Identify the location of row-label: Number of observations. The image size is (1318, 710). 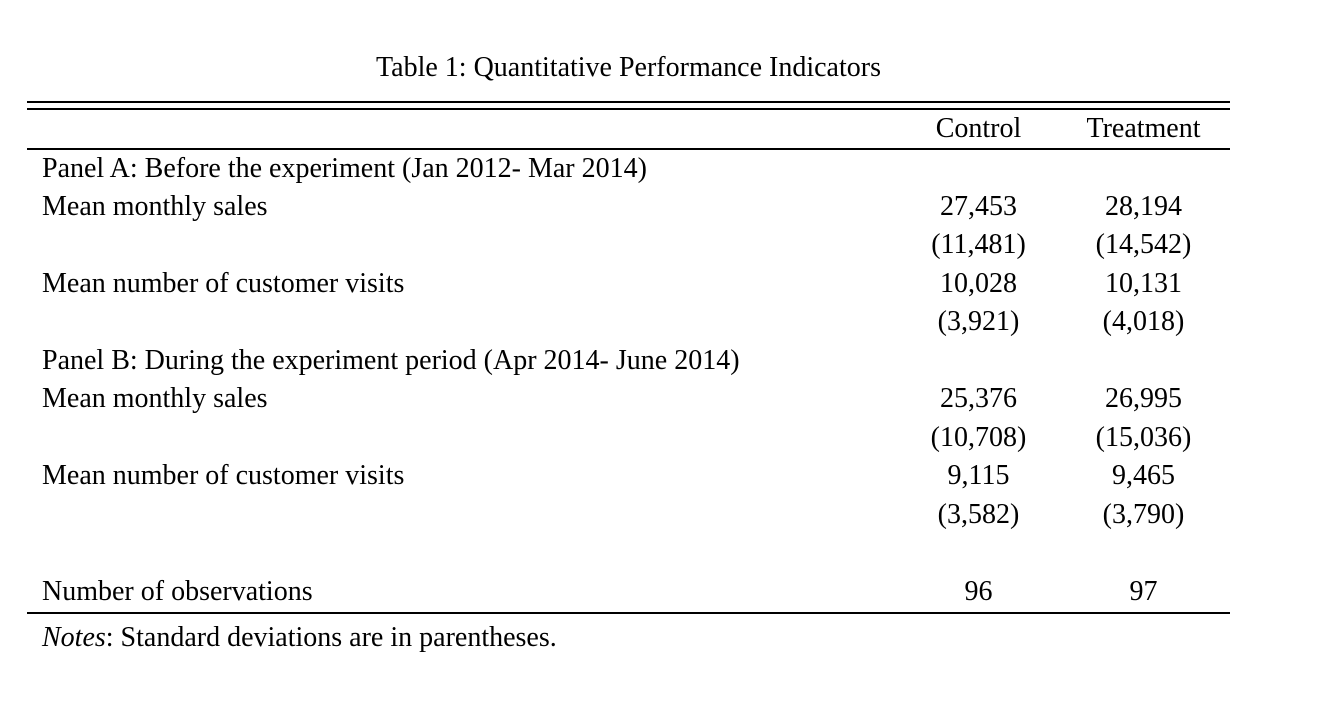
(177, 592).